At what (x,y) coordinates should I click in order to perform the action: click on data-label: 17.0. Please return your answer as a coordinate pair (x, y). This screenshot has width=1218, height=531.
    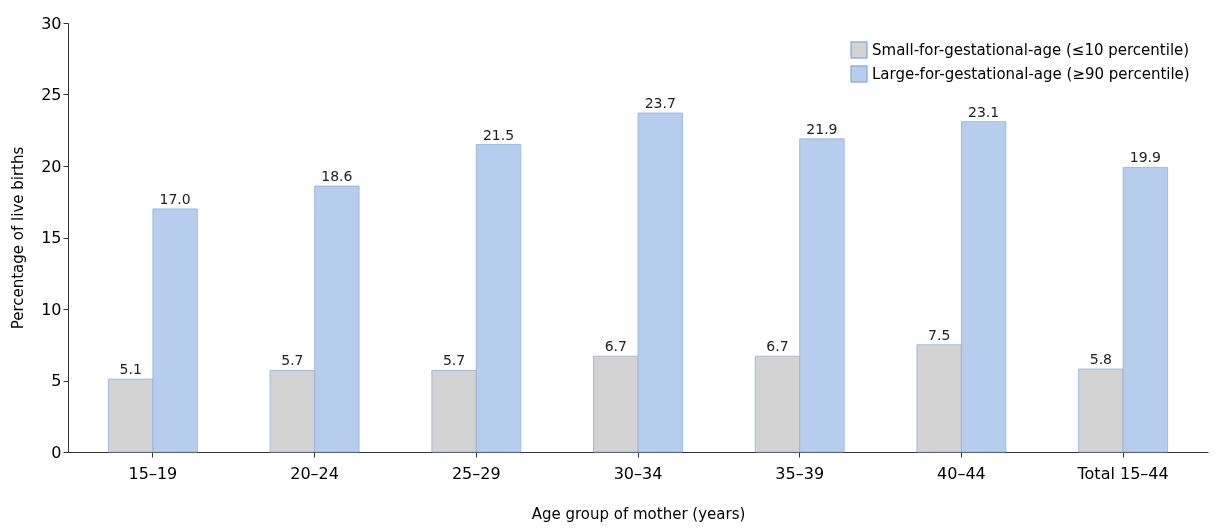
    Looking at the image, I should click on (175, 198).